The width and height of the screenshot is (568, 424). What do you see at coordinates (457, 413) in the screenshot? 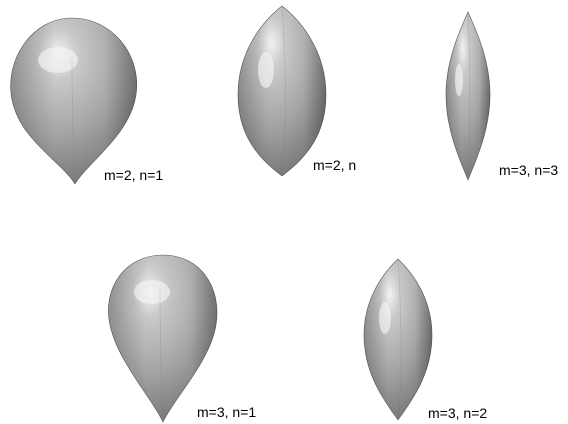
I see `label-m3-n2: m=3, n=2` at bounding box center [457, 413].